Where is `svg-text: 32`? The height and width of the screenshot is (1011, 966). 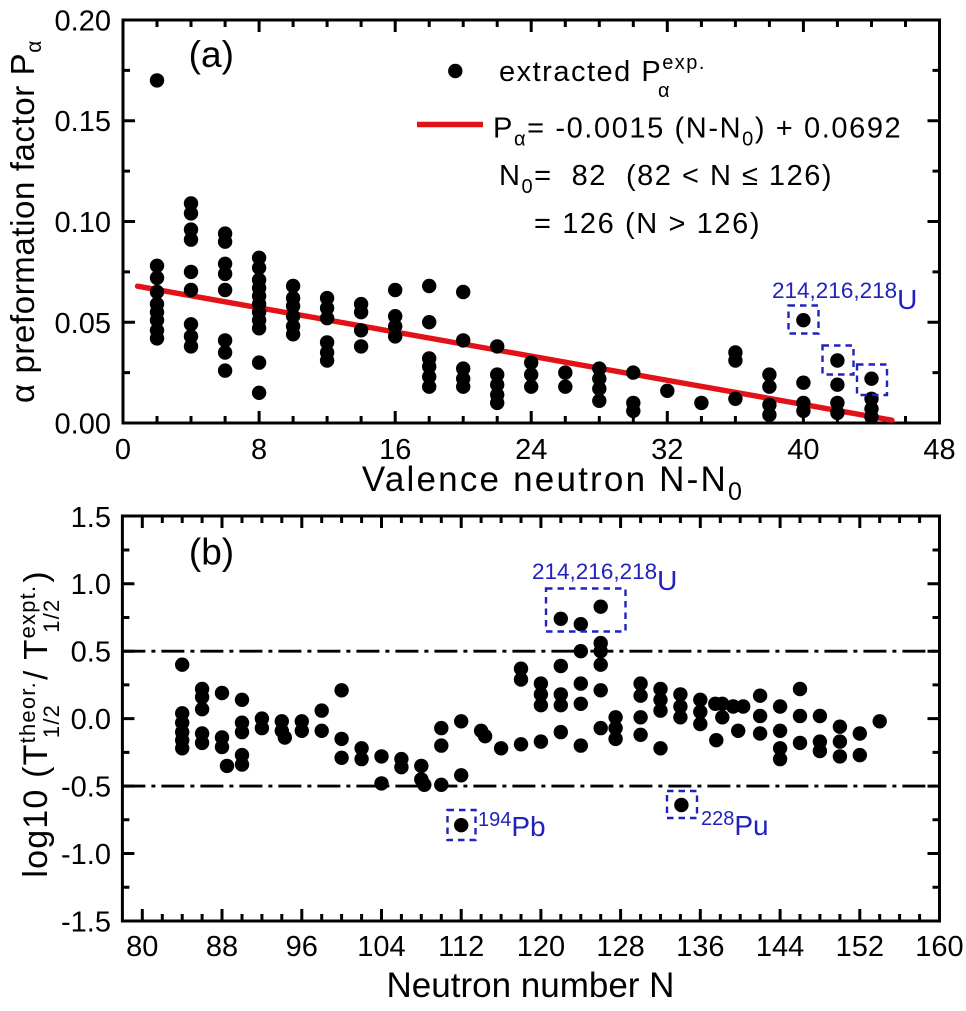 svg-text: 32 is located at coordinates (667, 450).